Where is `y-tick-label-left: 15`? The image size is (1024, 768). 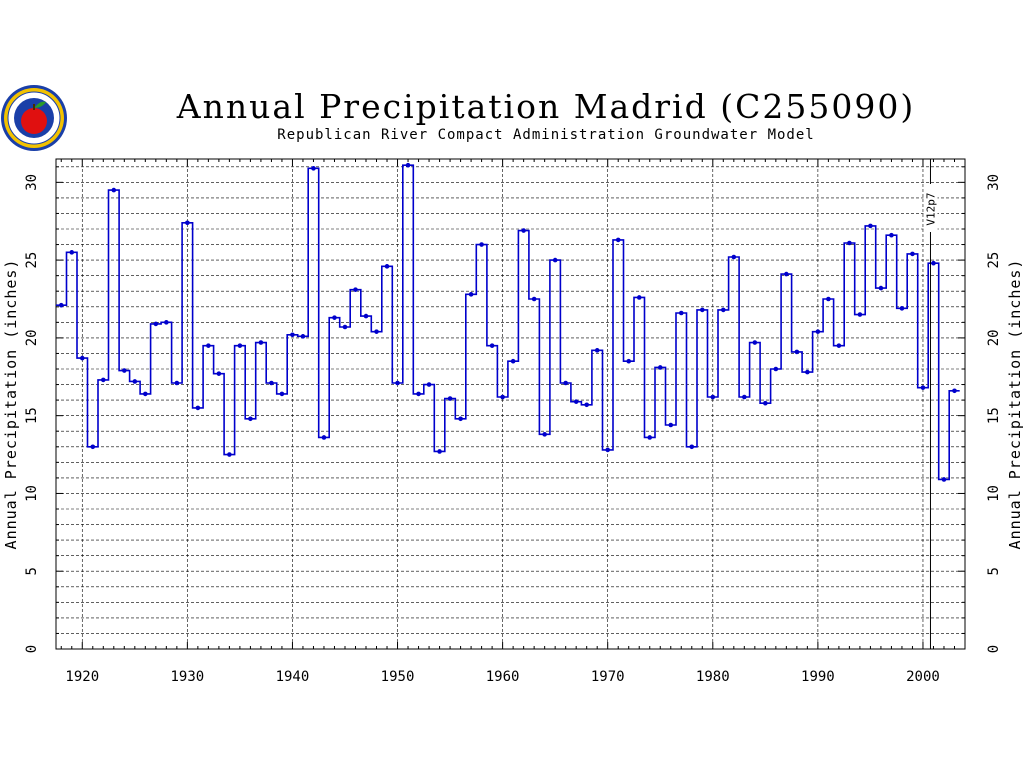 y-tick-label-left: 15 is located at coordinates (32, 415).